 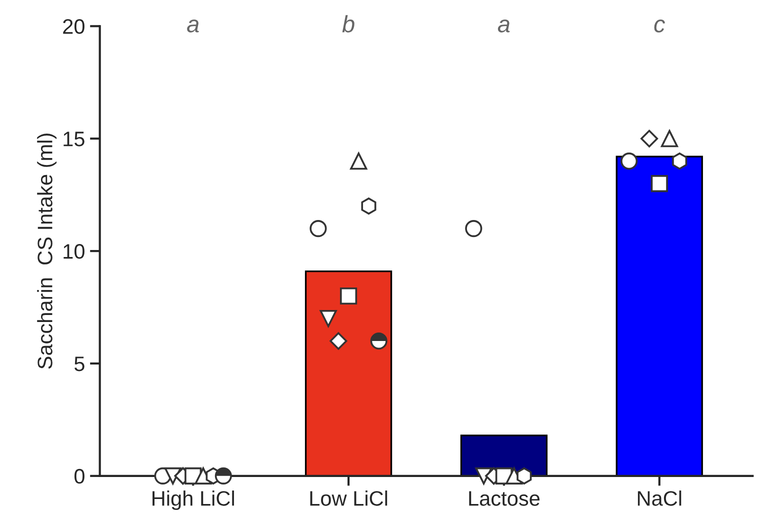 What do you see at coordinates (79, 364) in the screenshot?
I see `y-tick-label: 5` at bounding box center [79, 364].